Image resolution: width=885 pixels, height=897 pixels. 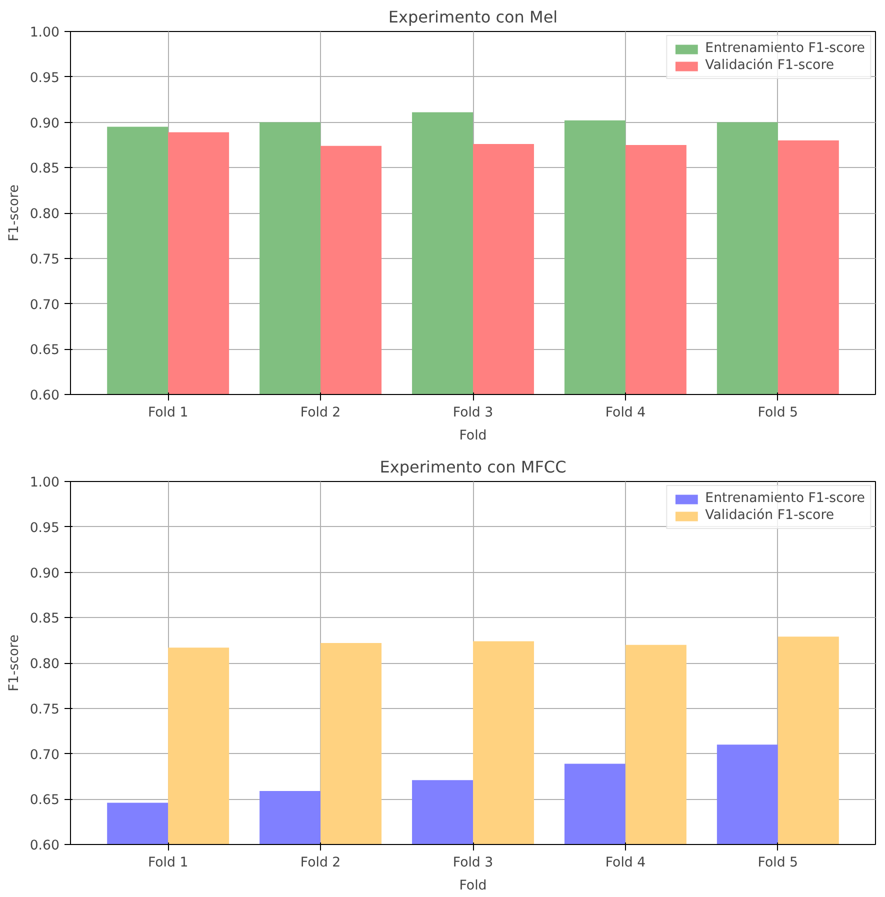 What do you see at coordinates (473, 17) in the screenshot?
I see `chart-title: Experimento con Mel` at bounding box center [473, 17].